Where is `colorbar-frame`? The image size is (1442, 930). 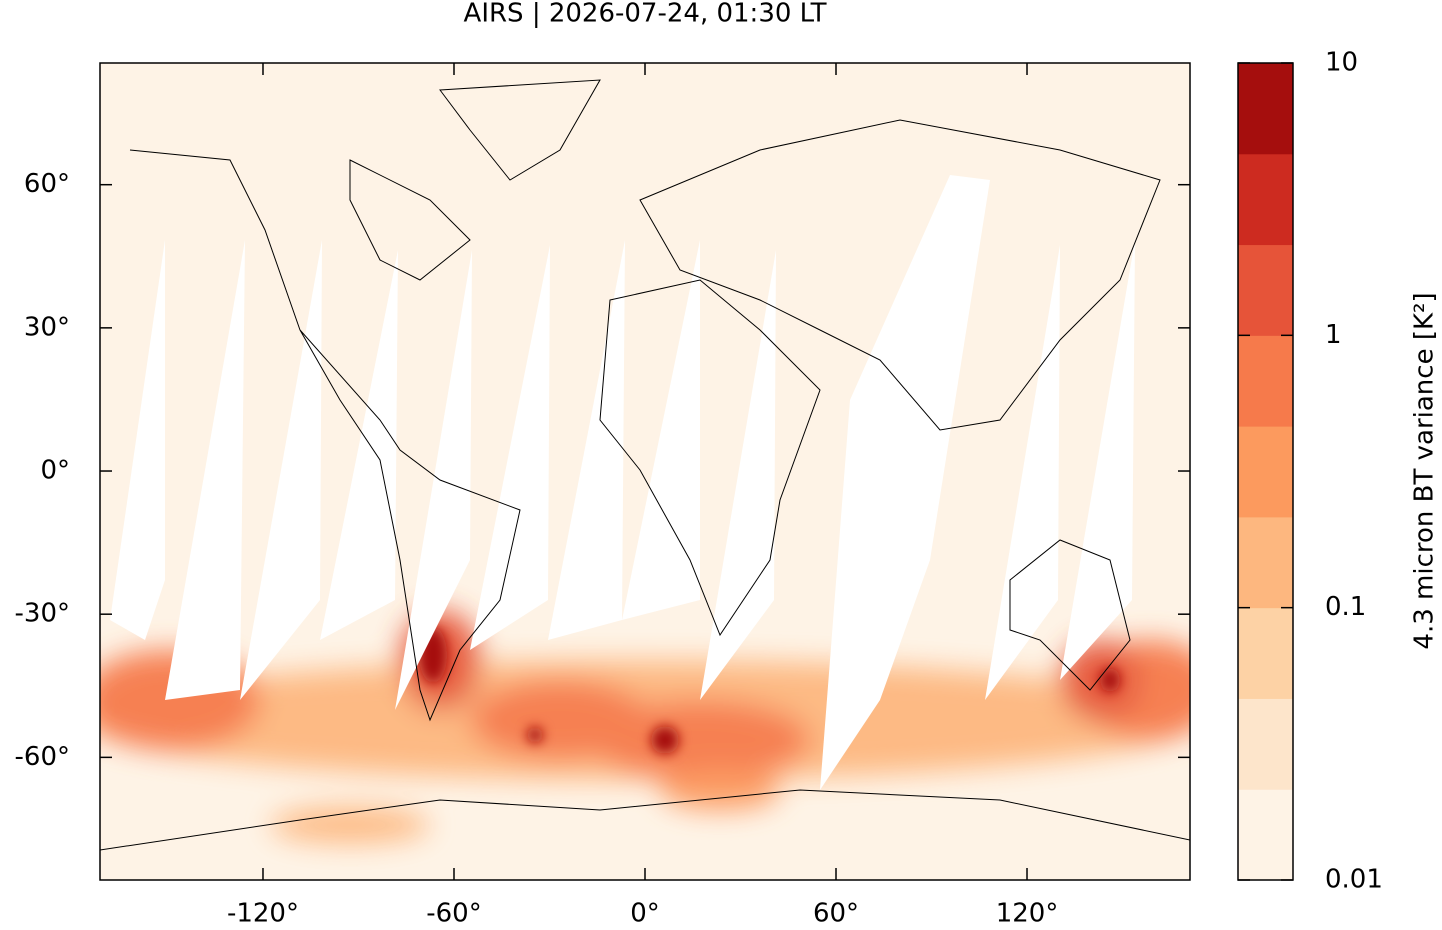 colorbar-frame is located at coordinates (1265, 471).